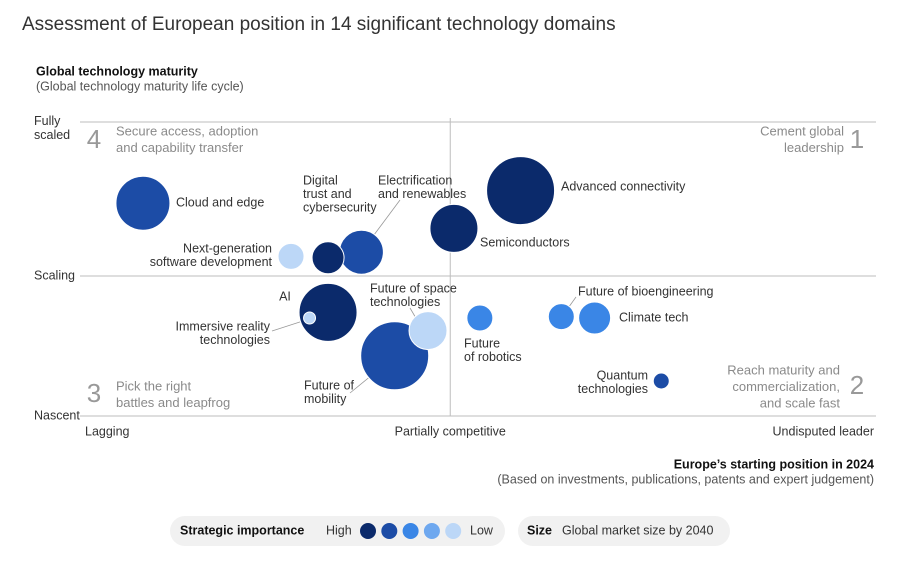  I want to click on quadrant-label: Secure access, adoption, so click(187, 130).